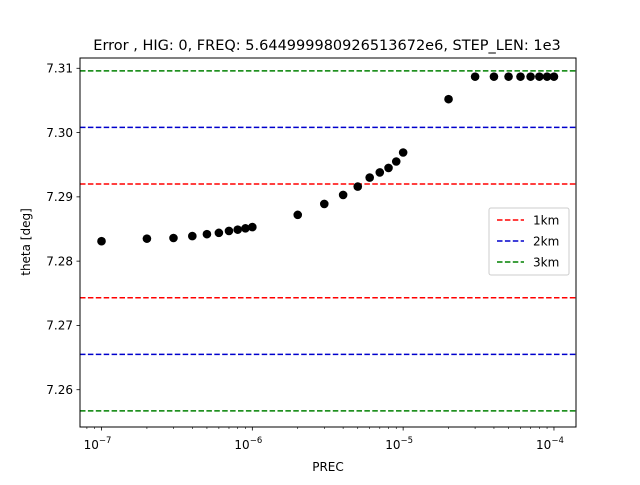 This screenshot has height=485, width=640. I want to click on legend-box, so click(529, 241).